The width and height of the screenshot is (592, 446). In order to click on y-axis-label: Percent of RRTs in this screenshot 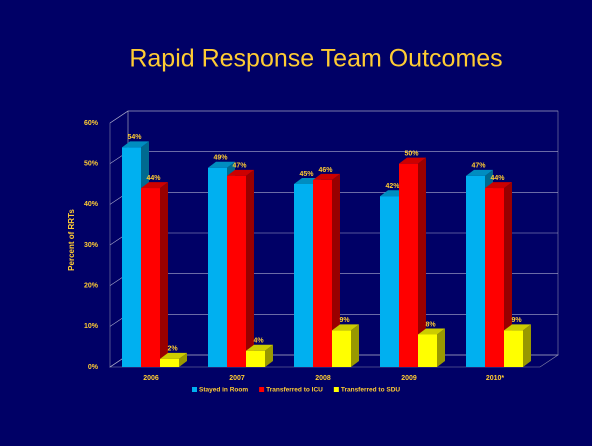, I will do `click(71, 240)`.